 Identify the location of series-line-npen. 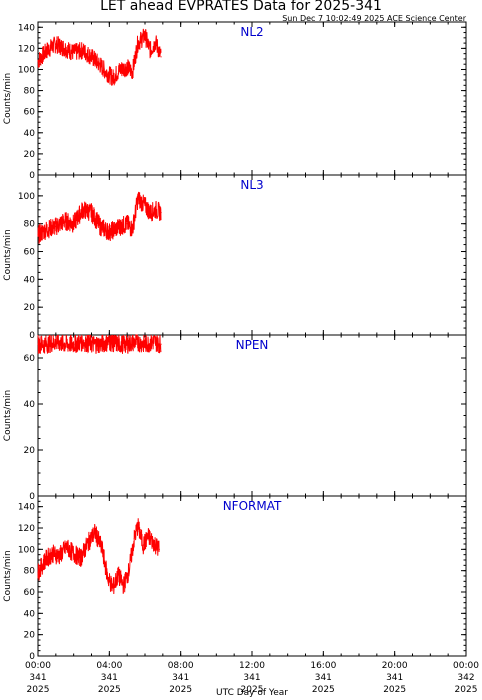
(99, 344).